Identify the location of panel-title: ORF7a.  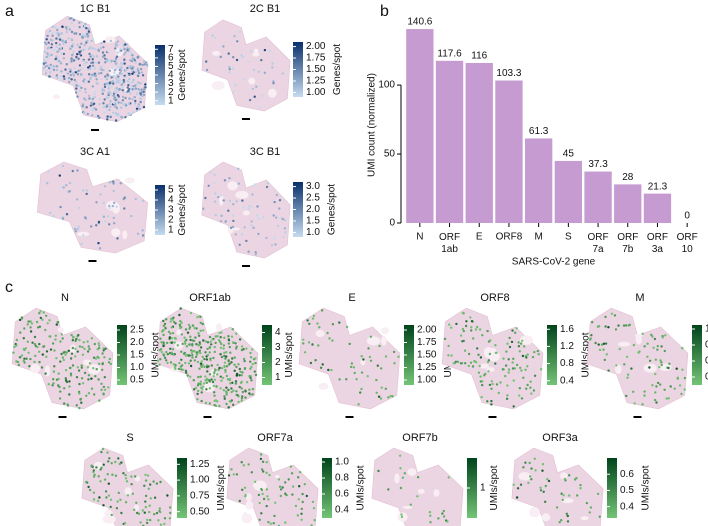
(275, 438).